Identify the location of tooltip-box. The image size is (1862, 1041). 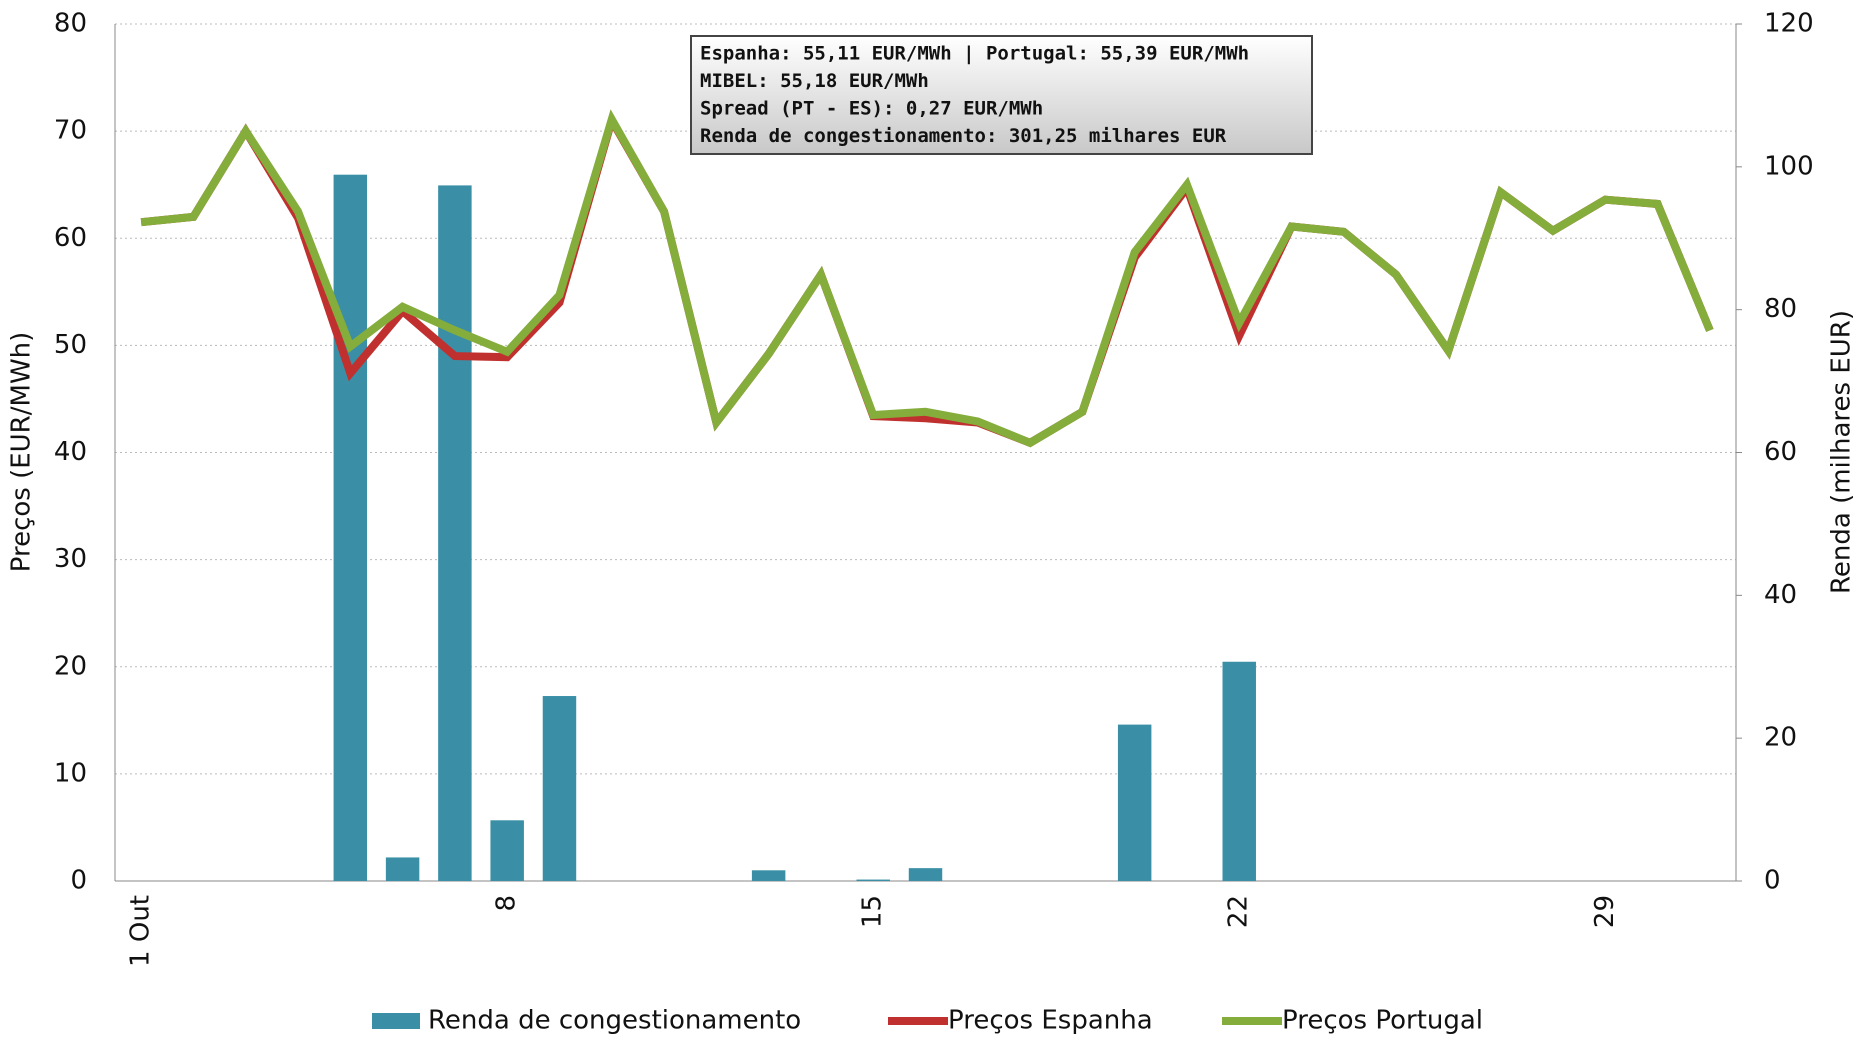
(1001, 95).